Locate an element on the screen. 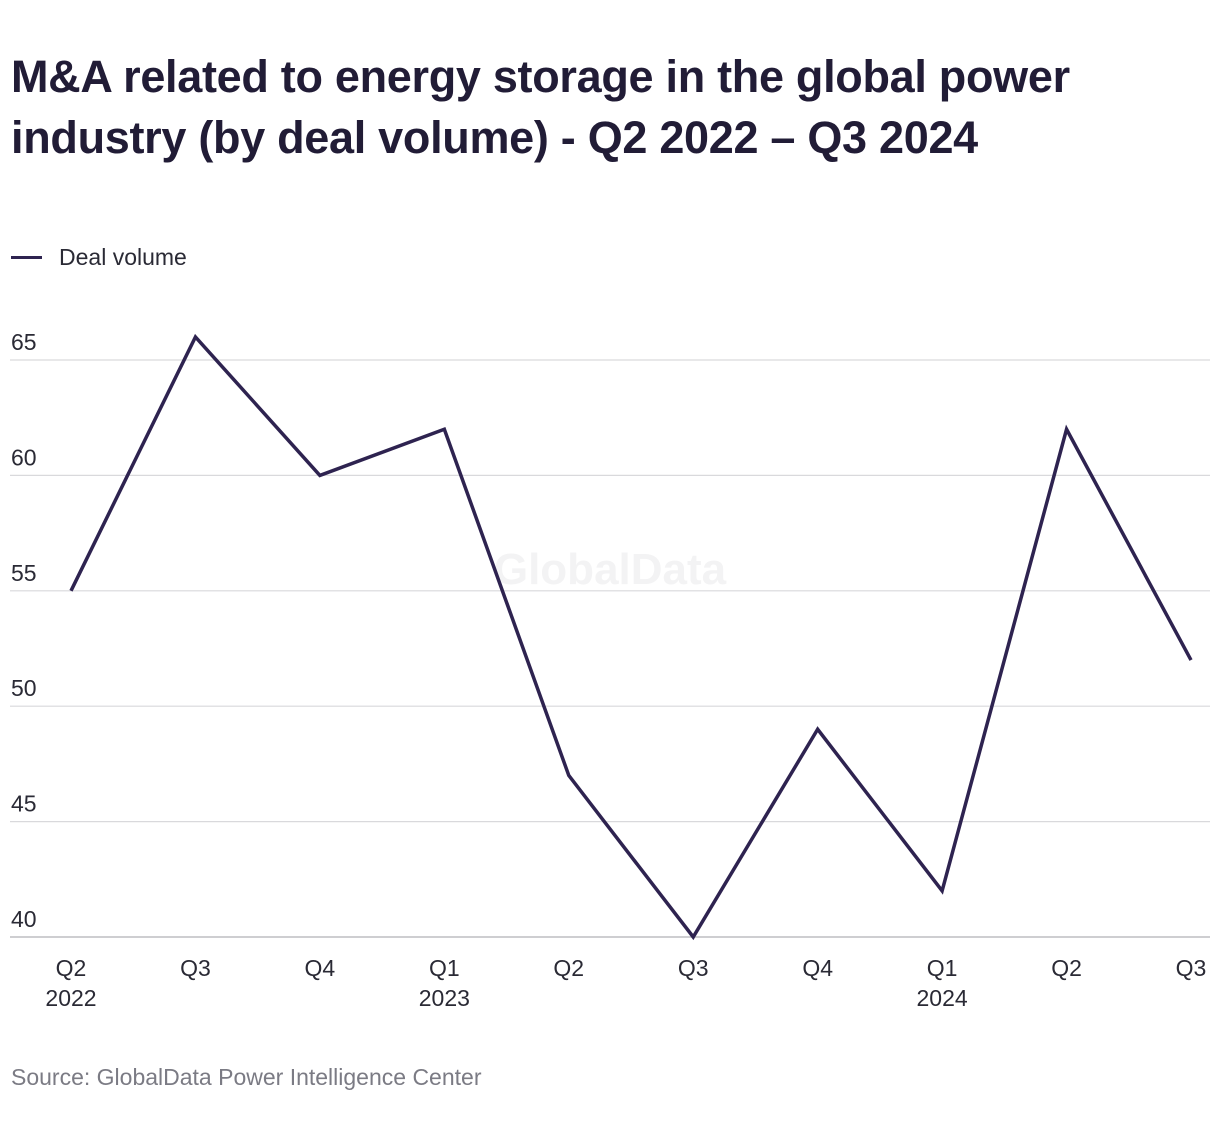 This screenshot has width=1220, height=1138. x-tick-year-label: 2022 is located at coordinates (70, 998).